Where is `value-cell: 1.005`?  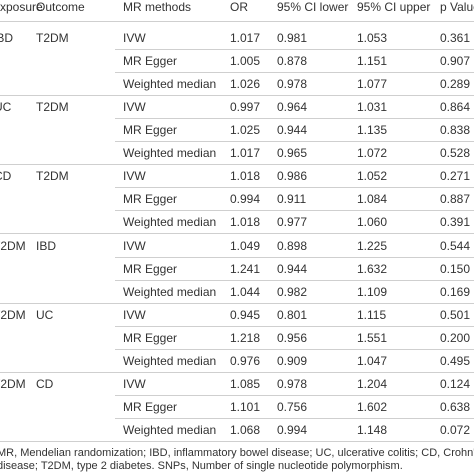
value-cell: 1.005 is located at coordinates (245, 61).